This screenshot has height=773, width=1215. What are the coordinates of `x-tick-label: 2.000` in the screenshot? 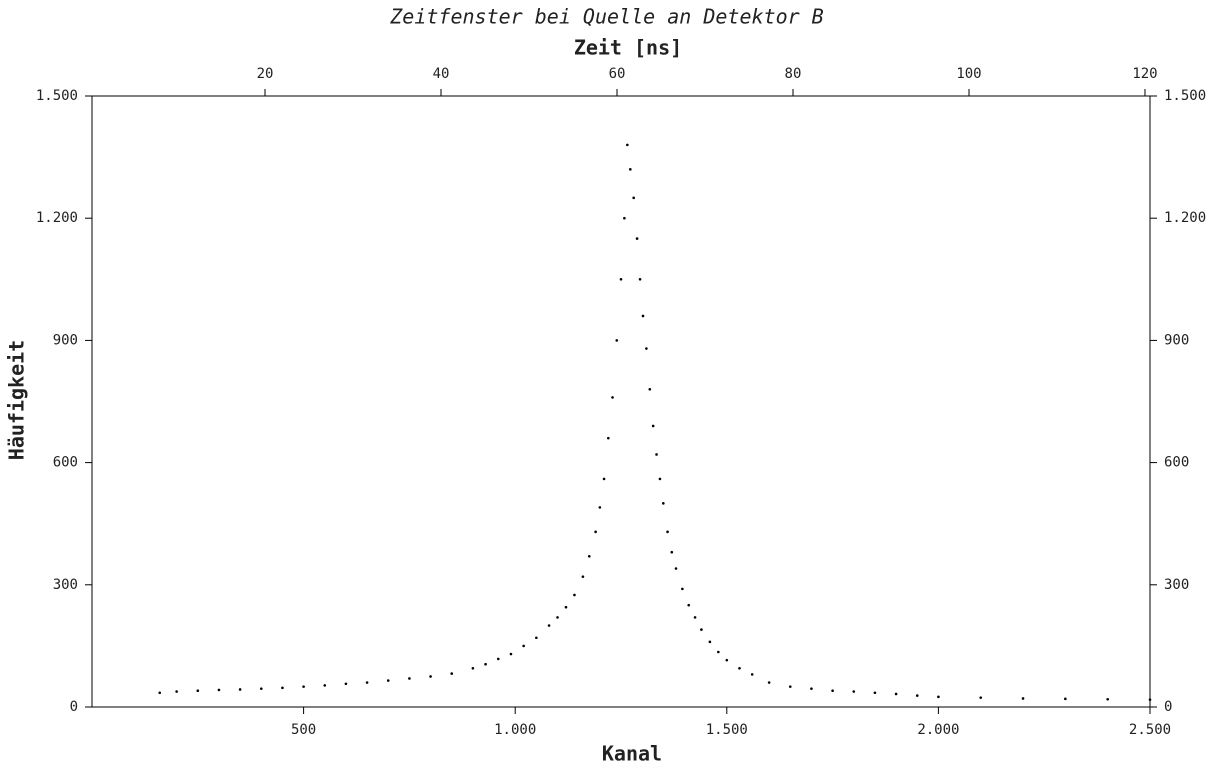 It's located at (938, 730).